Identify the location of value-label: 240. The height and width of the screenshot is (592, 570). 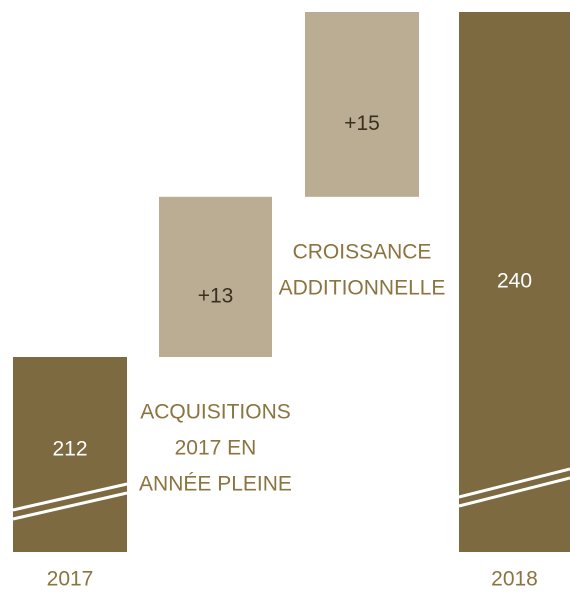
(514, 281).